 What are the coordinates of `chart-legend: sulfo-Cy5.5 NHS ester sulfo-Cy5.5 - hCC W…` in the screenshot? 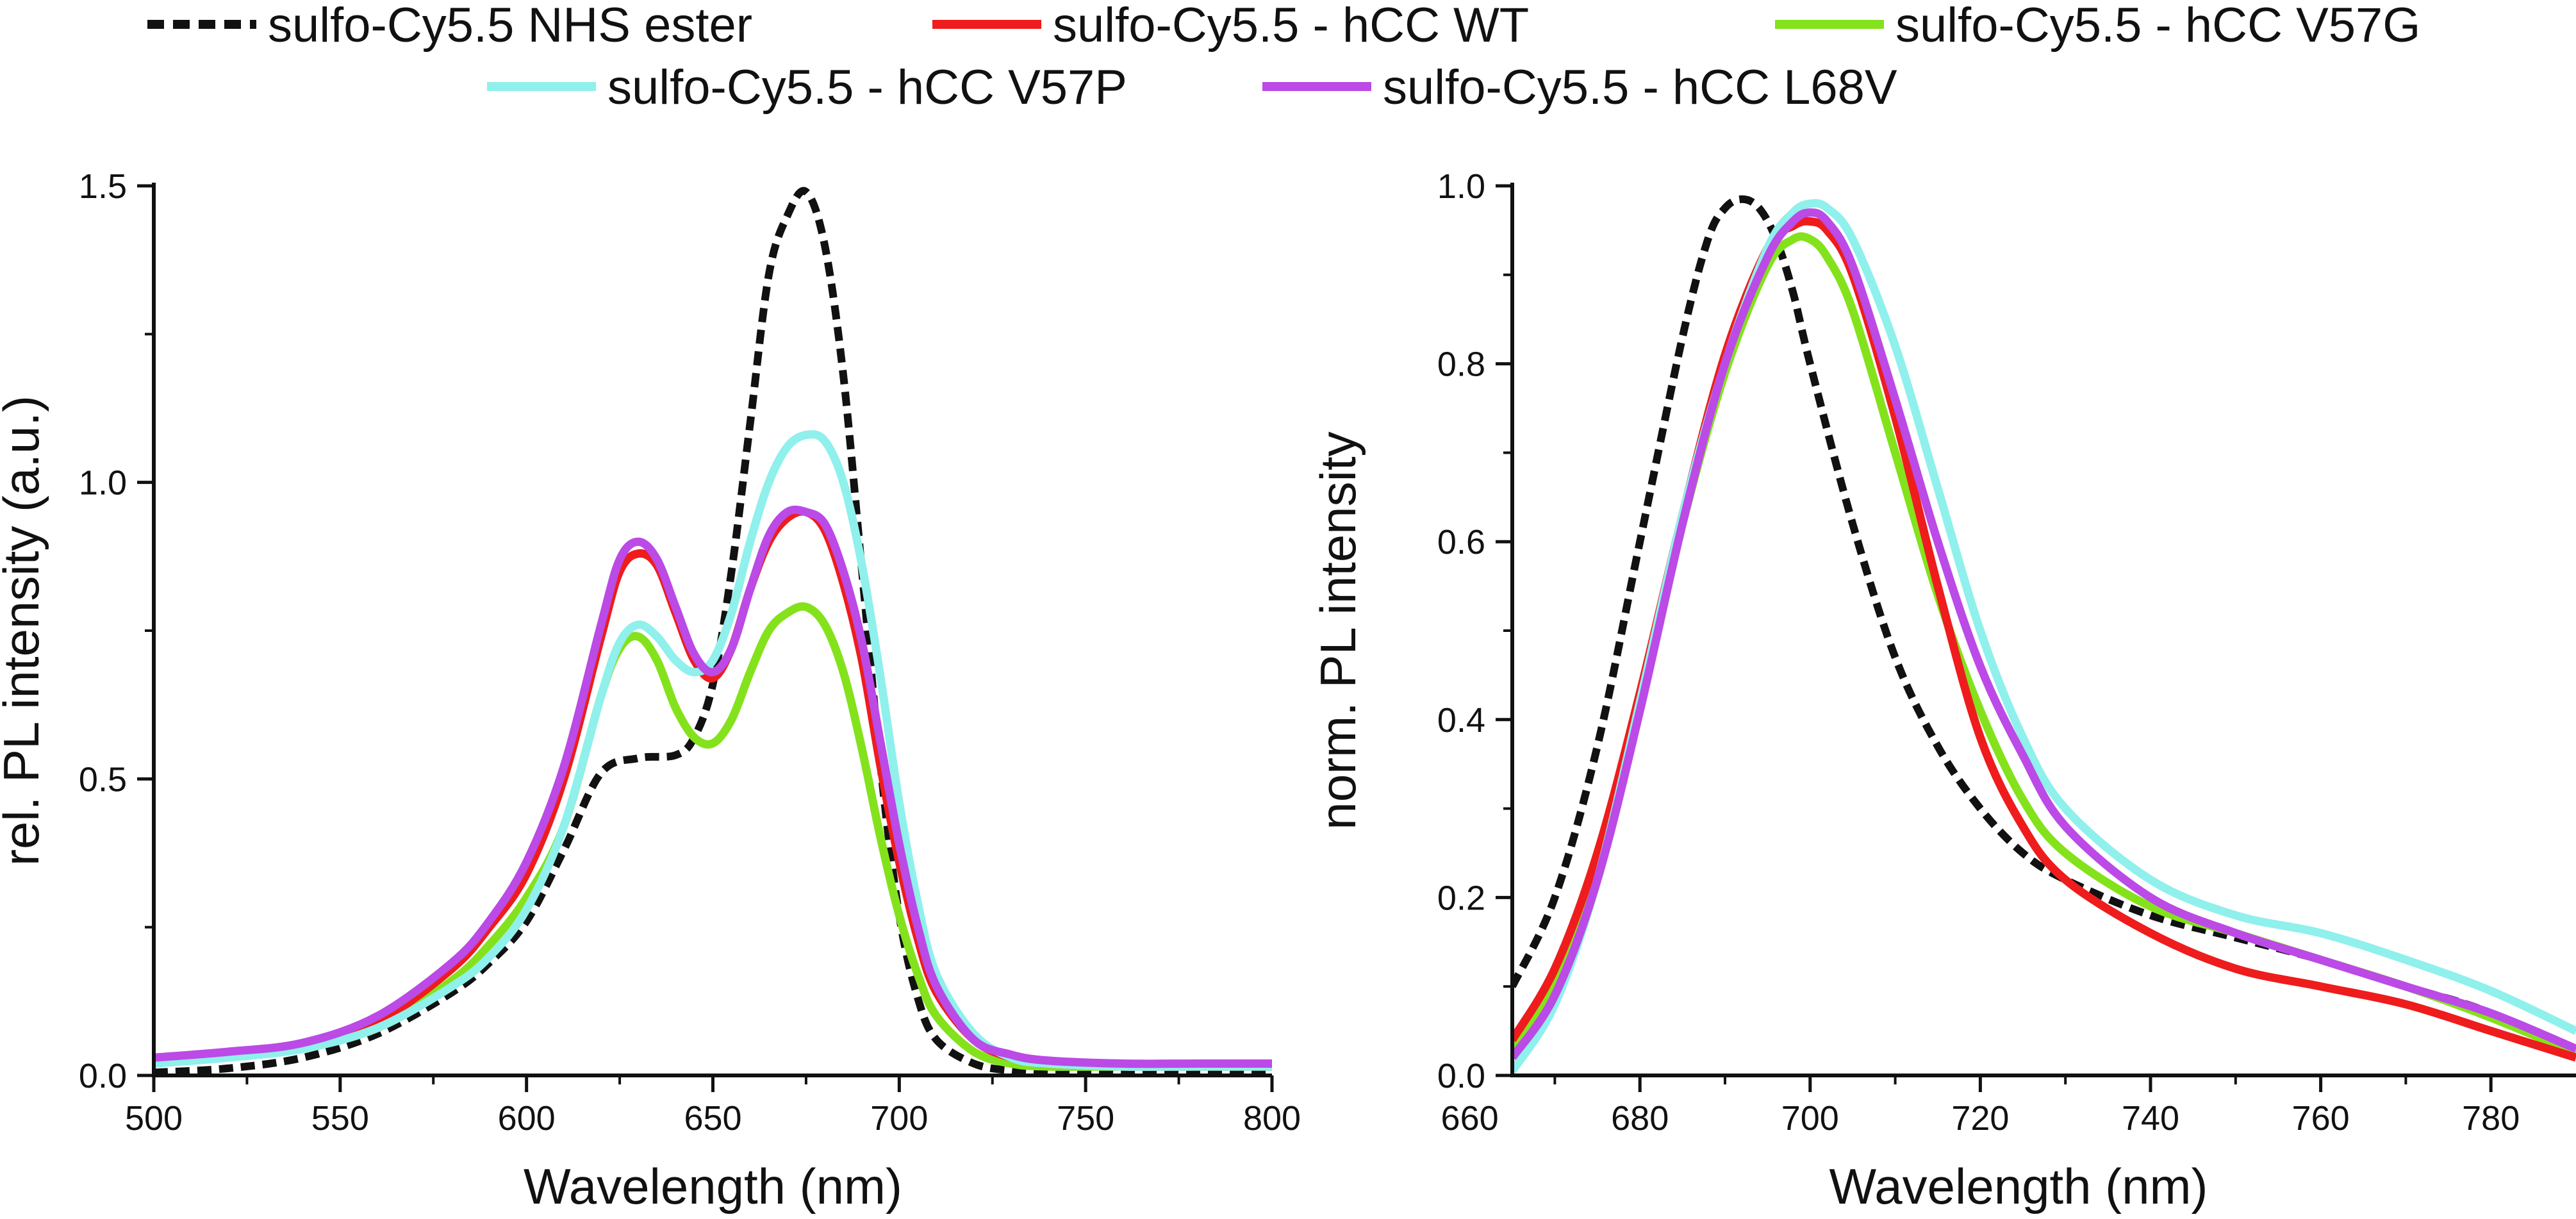 It's located at (1283, 57).